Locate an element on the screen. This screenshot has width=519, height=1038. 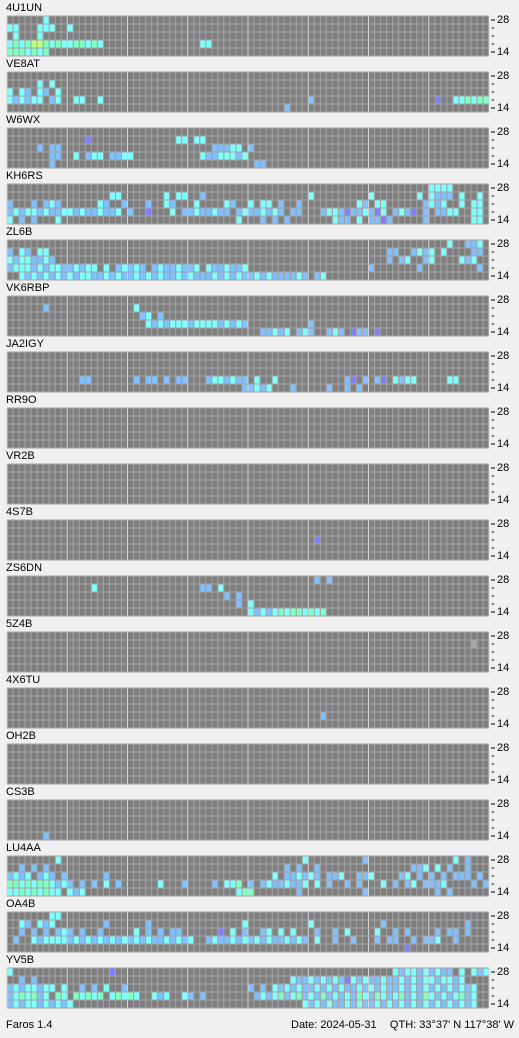
station-call: 4U1UN is located at coordinates (24, 8).